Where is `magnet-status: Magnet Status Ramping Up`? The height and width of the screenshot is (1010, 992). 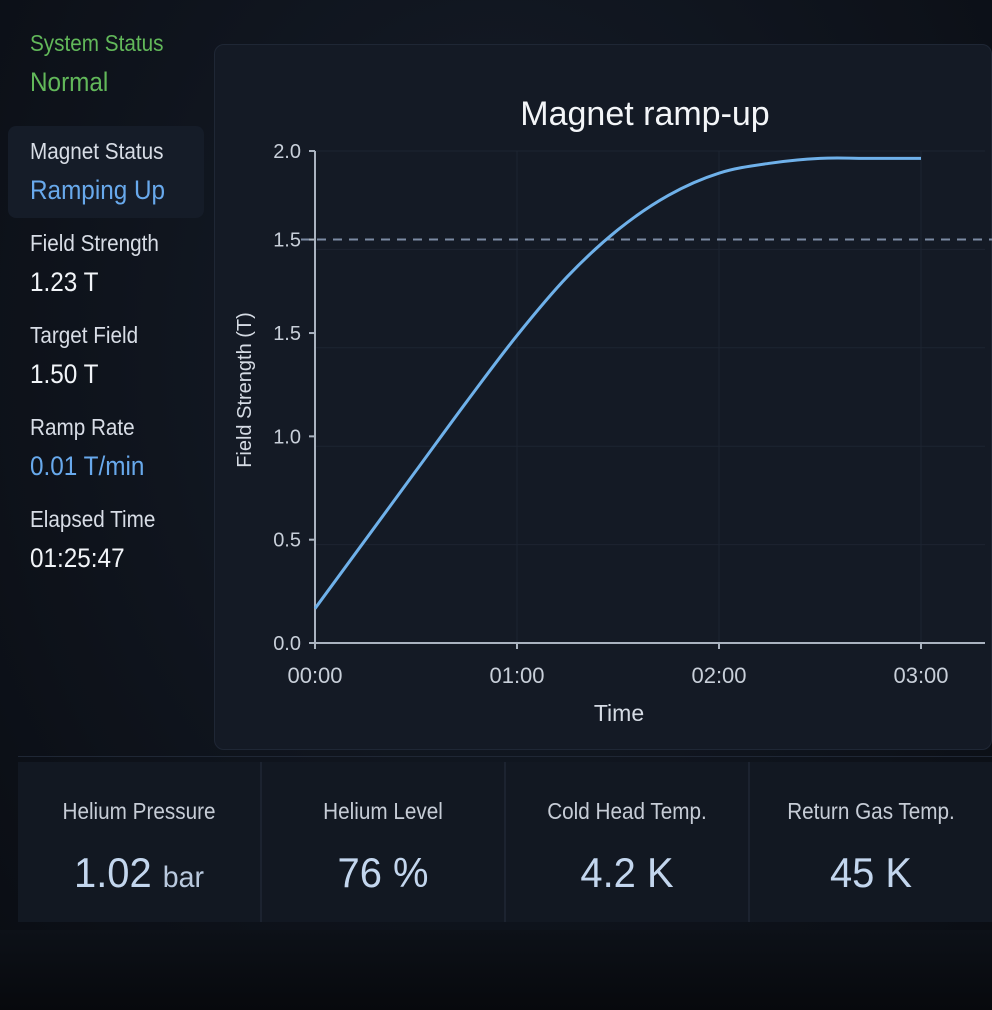 magnet-status: Magnet Status Ramping Up is located at coordinates (106, 172).